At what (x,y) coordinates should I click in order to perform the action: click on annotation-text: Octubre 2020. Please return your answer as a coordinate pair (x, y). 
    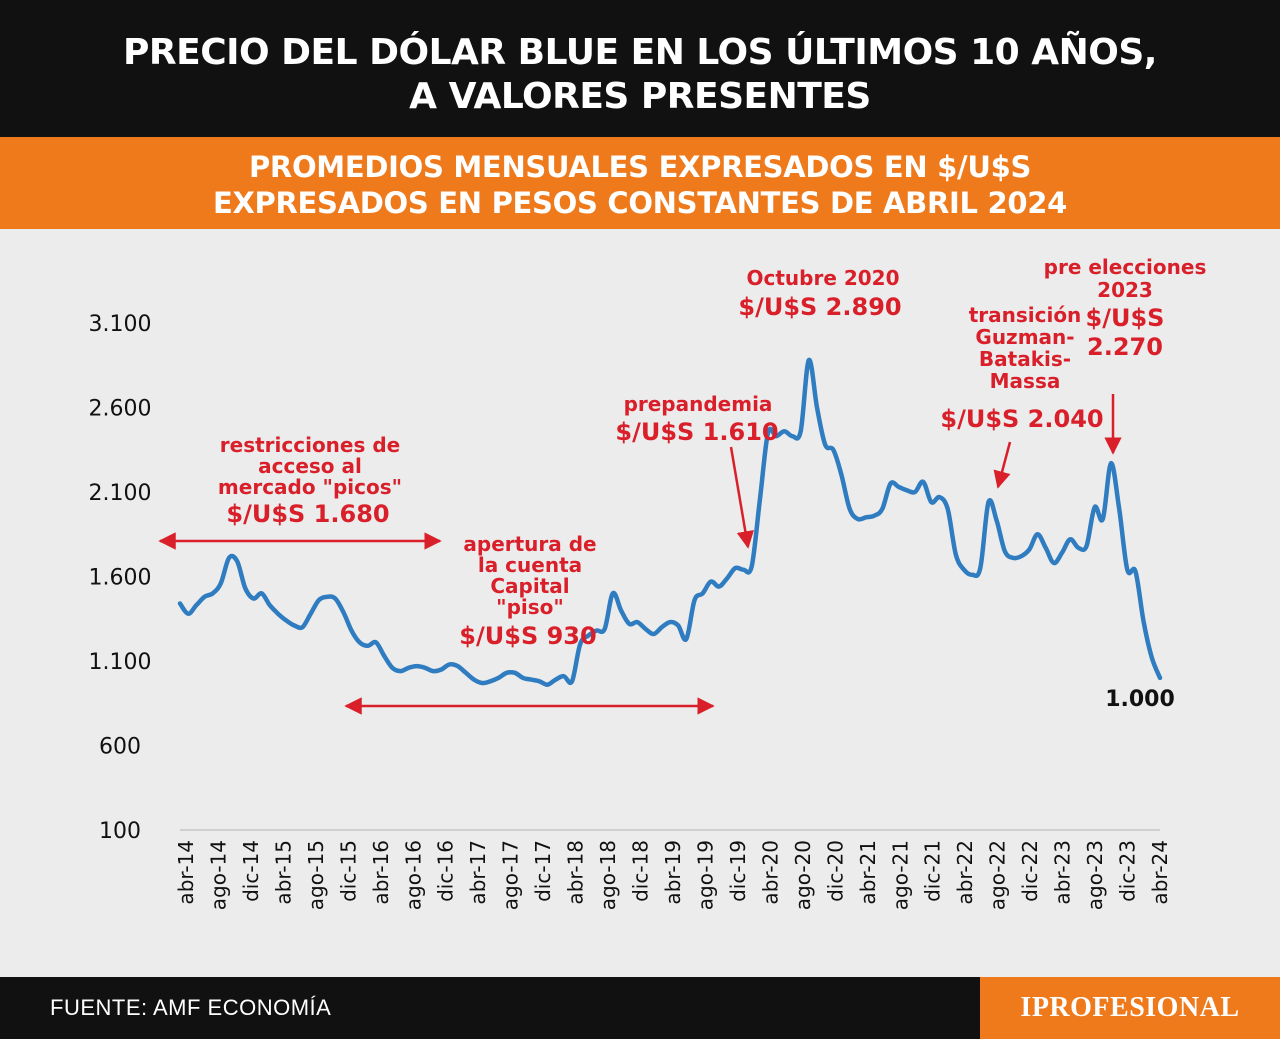
    Looking at the image, I should click on (822, 278).